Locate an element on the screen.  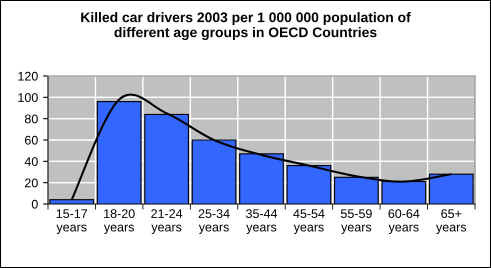
x-tick-label: 35-44 years is located at coordinates (262, 221).